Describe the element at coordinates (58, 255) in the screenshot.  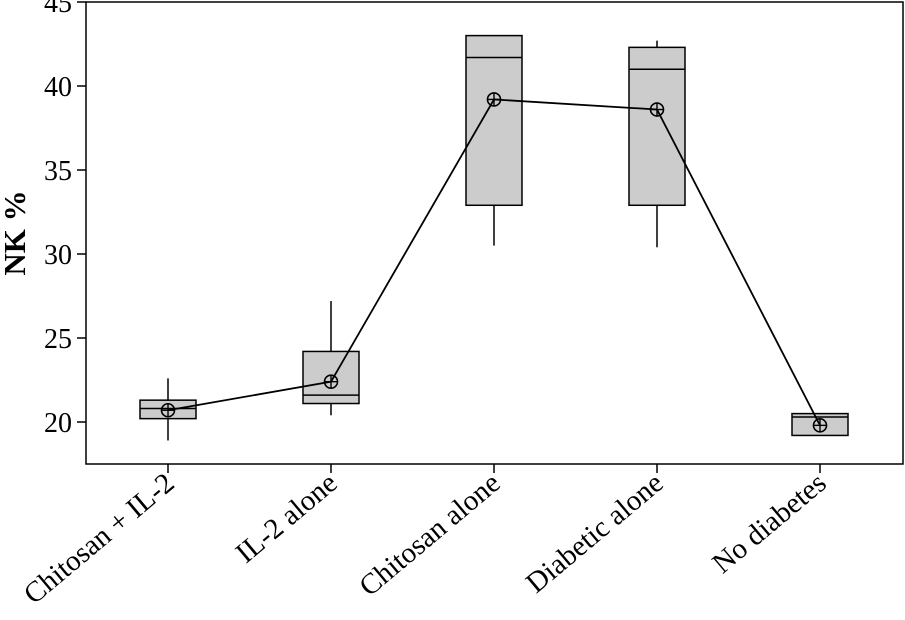
I see `y-tick-label: 30` at that location.